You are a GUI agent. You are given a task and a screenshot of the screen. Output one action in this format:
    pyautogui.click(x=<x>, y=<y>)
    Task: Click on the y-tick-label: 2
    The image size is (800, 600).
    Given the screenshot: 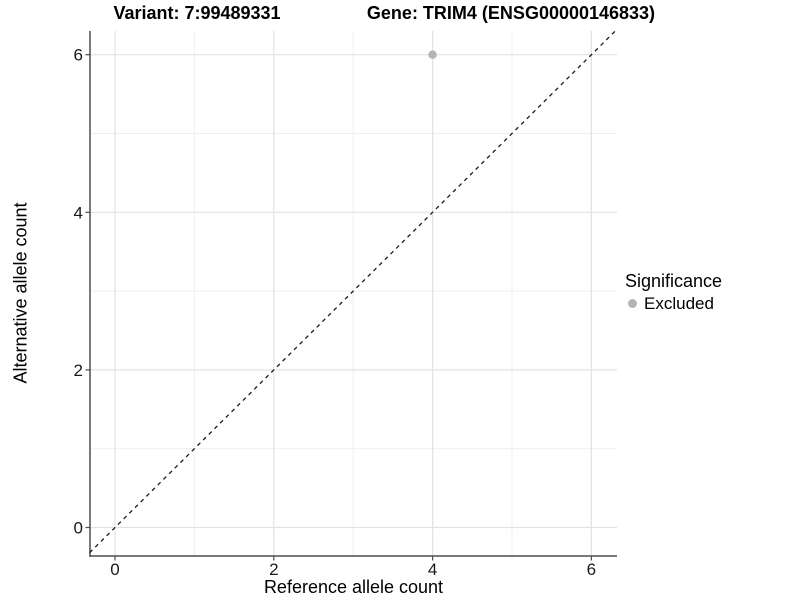 What is the action you would take?
    pyautogui.click(x=78, y=370)
    